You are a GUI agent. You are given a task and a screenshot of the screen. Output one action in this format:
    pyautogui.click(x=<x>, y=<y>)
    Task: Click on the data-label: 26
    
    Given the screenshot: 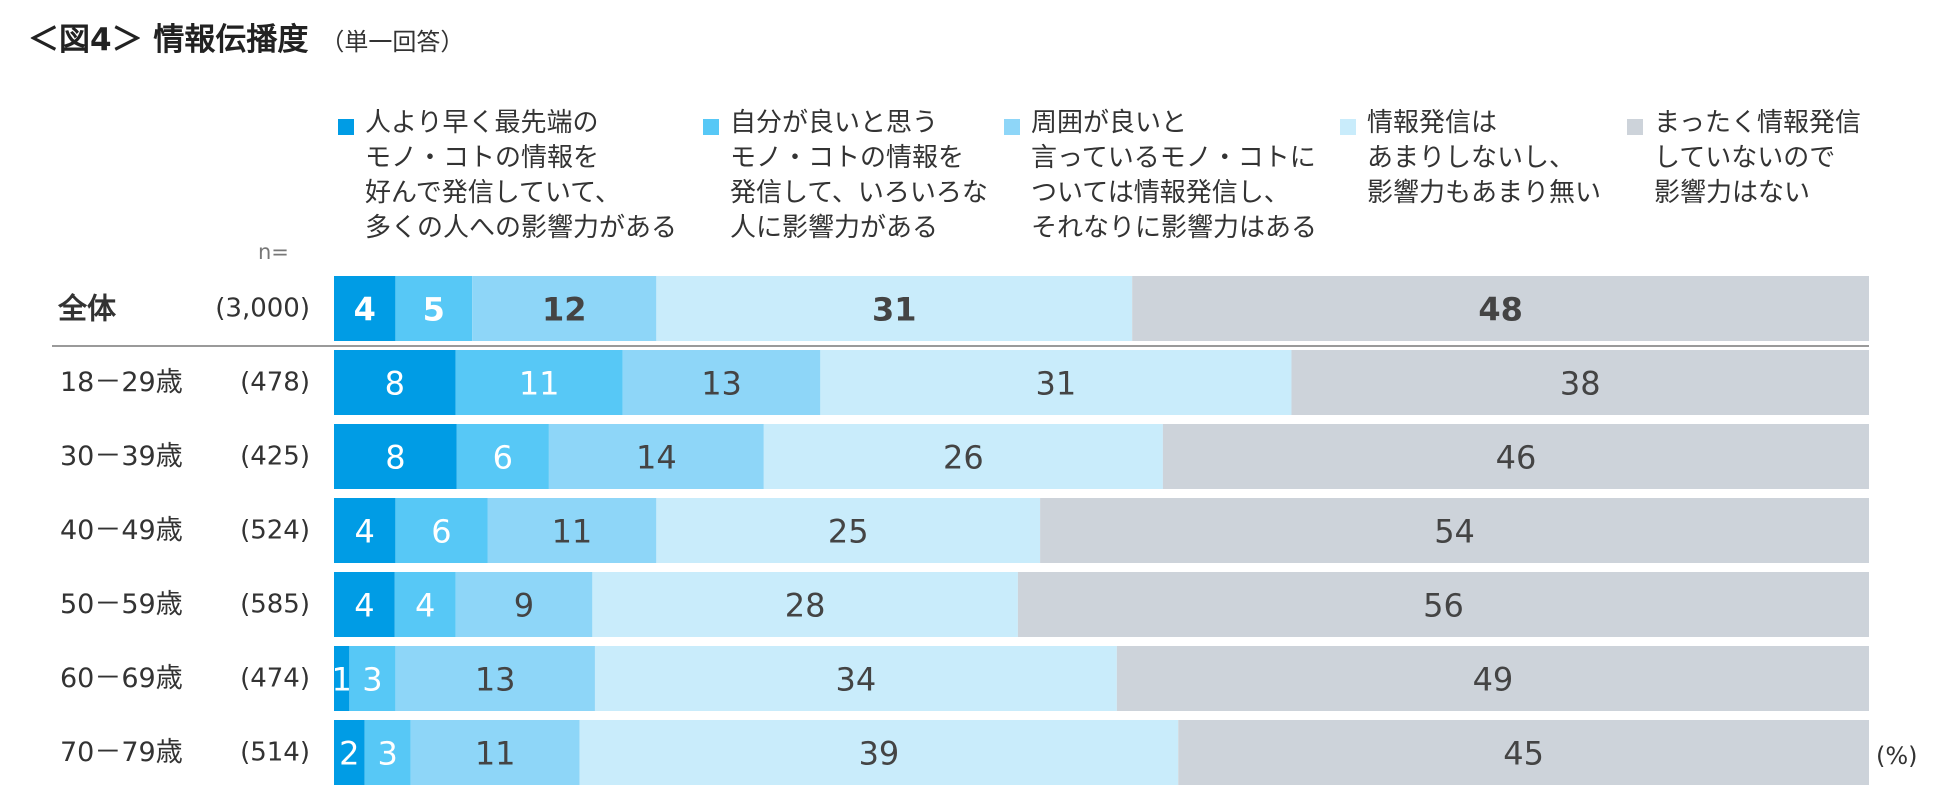 What is the action you would take?
    pyautogui.click(x=963, y=458)
    